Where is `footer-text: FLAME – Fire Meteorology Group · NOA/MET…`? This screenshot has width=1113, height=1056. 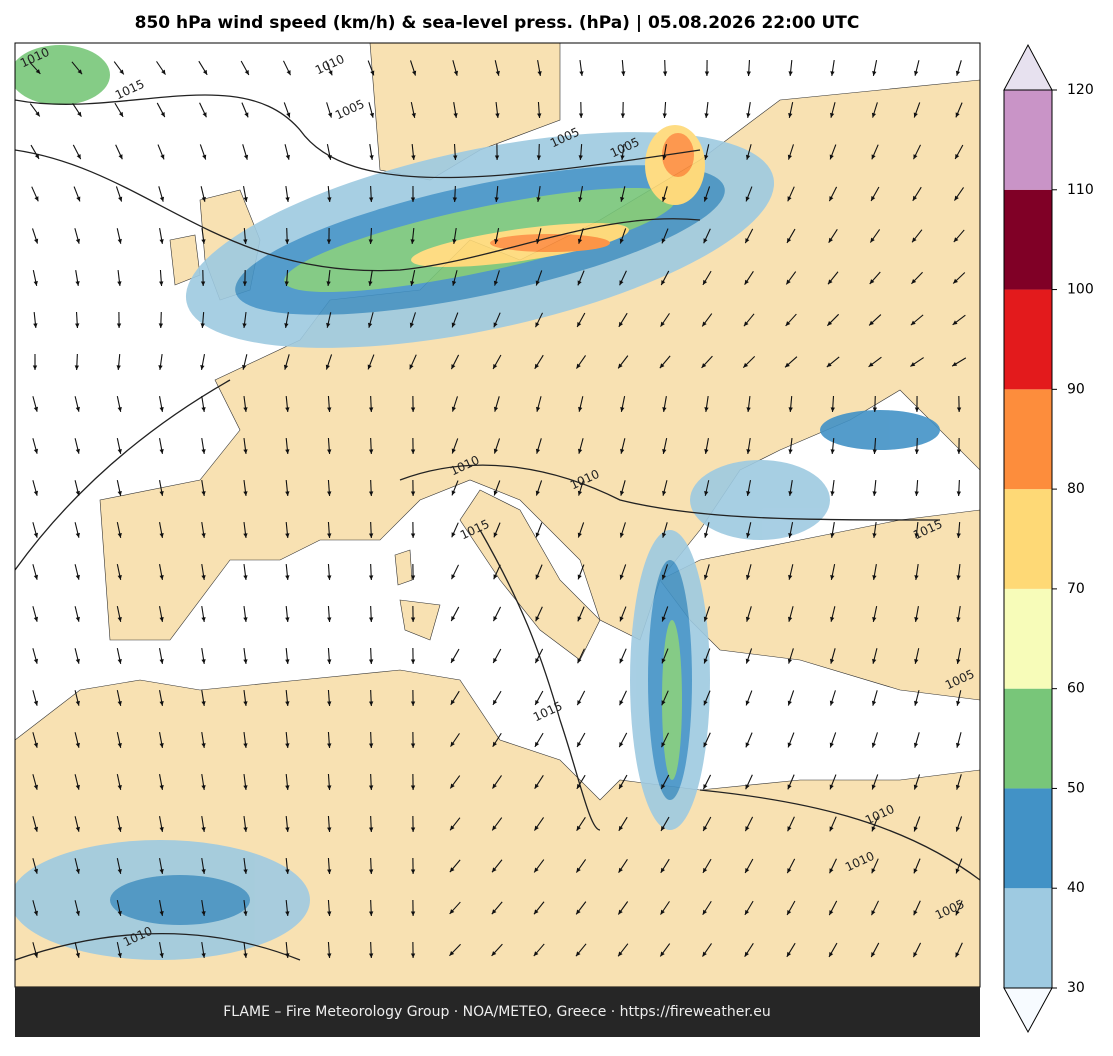 footer-text: FLAME – Fire Meteorology Group · NOA/MET… is located at coordinates (497, 1012).